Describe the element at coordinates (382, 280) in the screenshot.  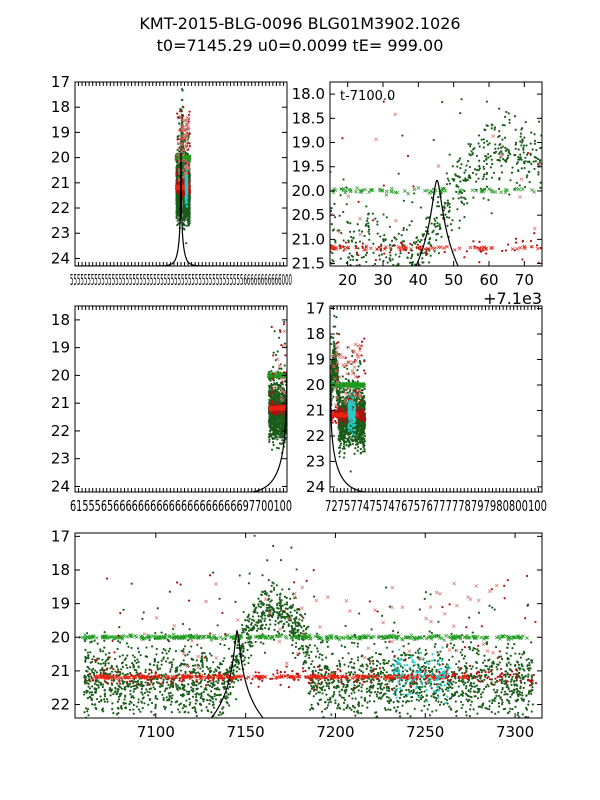
I see `x-tick-label: 30` at that location.